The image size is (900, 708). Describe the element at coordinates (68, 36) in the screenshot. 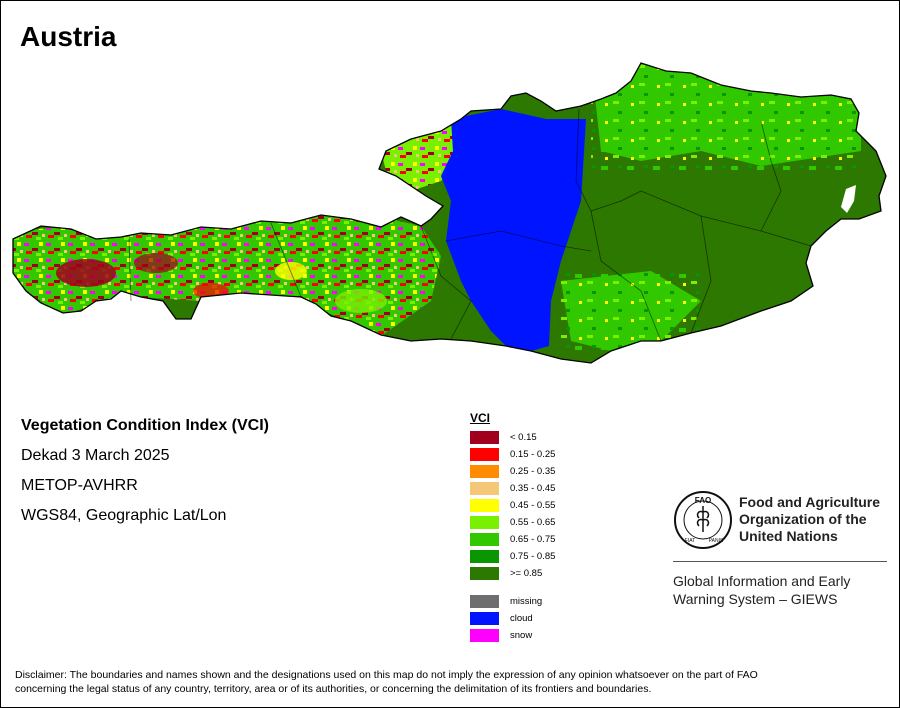

I see `map-title: Austria` at that location.